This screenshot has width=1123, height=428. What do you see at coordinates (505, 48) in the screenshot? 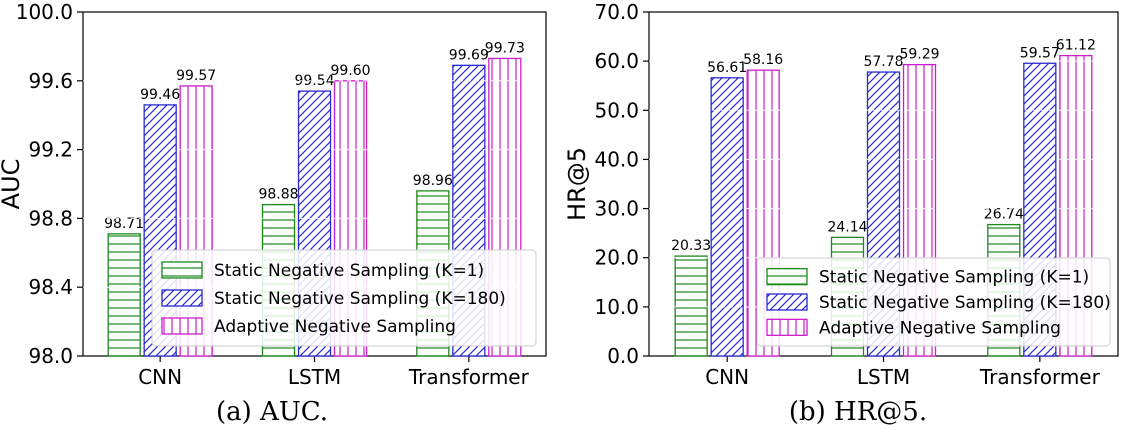
I see `data-label: 99.73` at bounding box center [505, 48].